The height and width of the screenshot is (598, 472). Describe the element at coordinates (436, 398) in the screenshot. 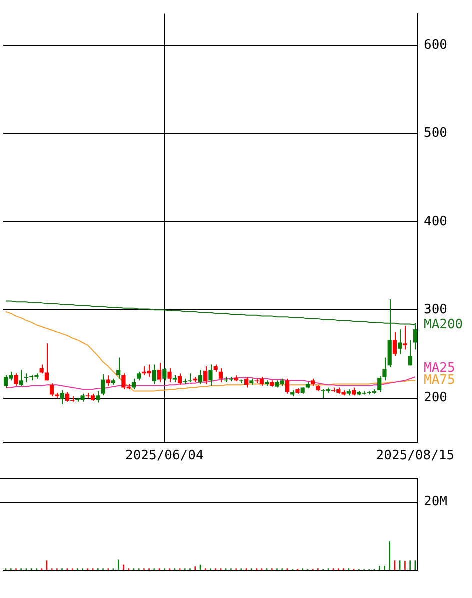

I see `y-tick-label: 200` at that location.